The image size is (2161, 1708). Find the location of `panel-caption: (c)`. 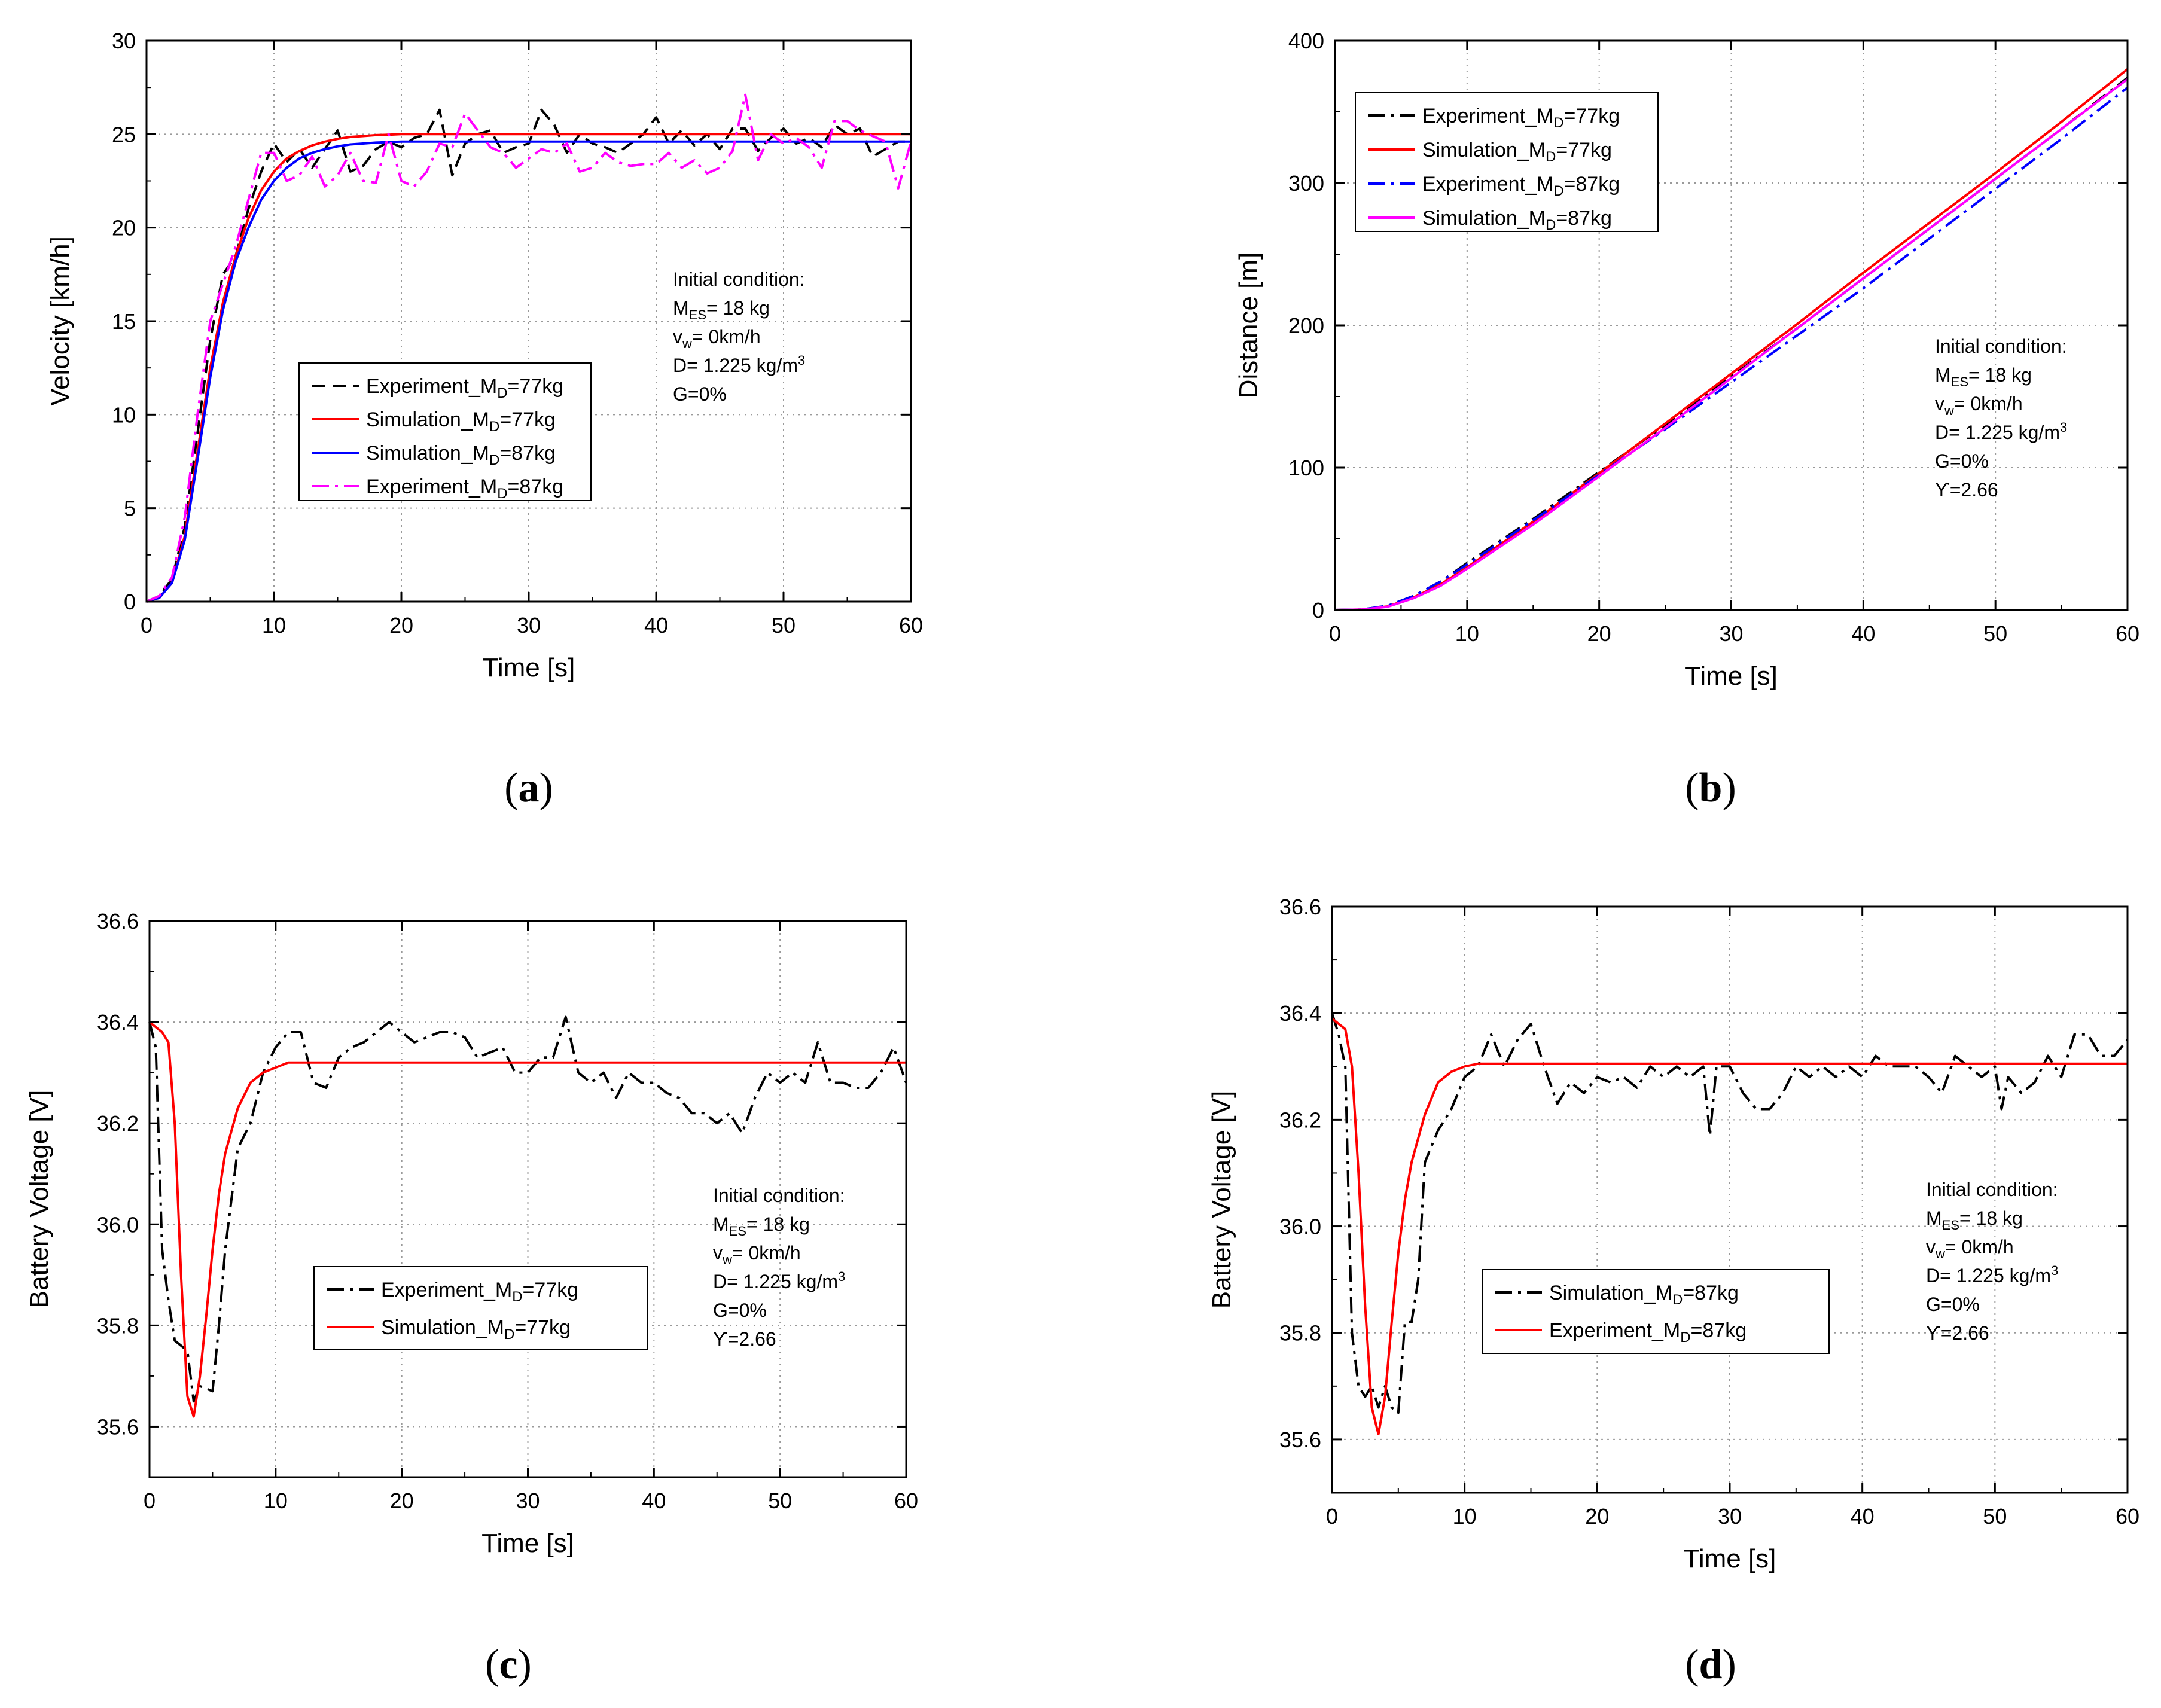

panel-caption: (c) is located at coordinates (509, 1665).